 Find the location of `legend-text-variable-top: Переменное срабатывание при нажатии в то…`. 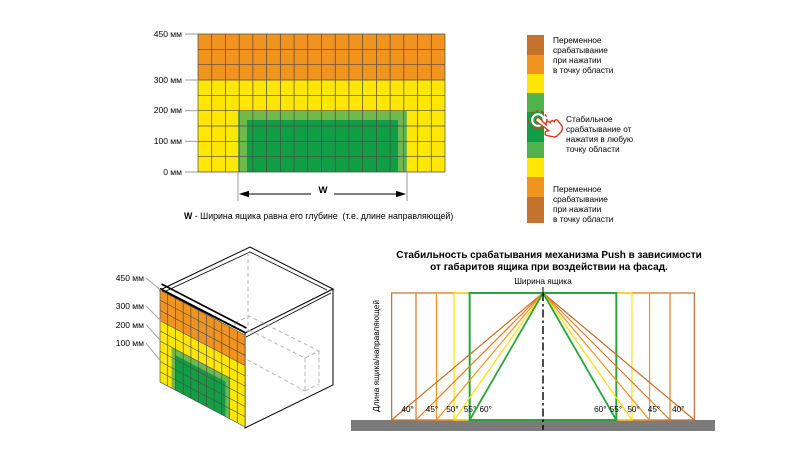

legend-text-variable-top: Переменное срабатывание при нажатии в то… is located at coordinates (583, 55).